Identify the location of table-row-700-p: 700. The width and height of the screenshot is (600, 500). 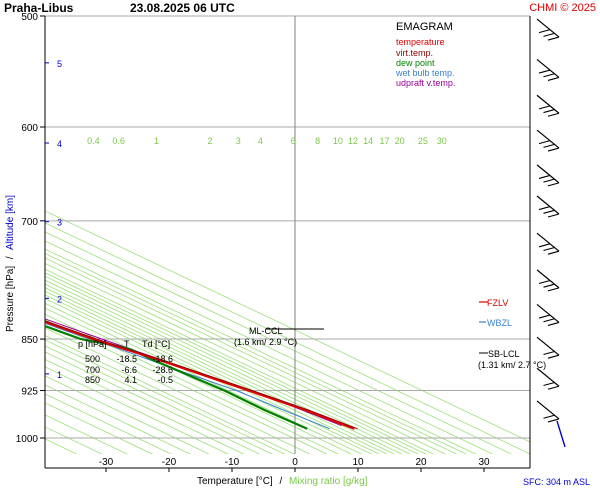
(92, 370).